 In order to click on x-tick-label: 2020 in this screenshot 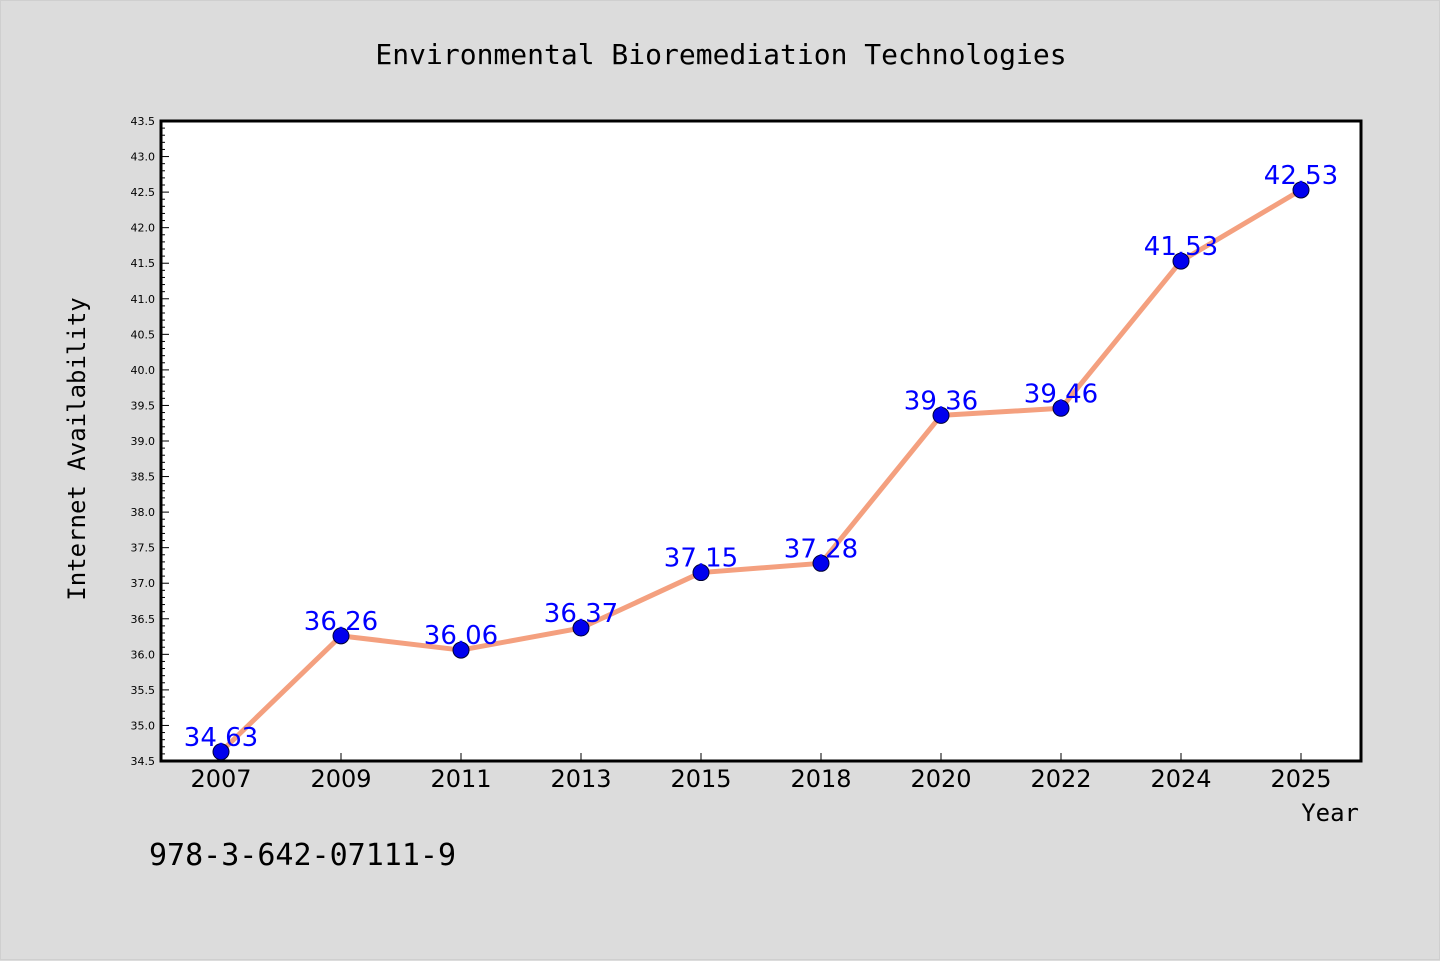, I will do `click(940, 779)`.